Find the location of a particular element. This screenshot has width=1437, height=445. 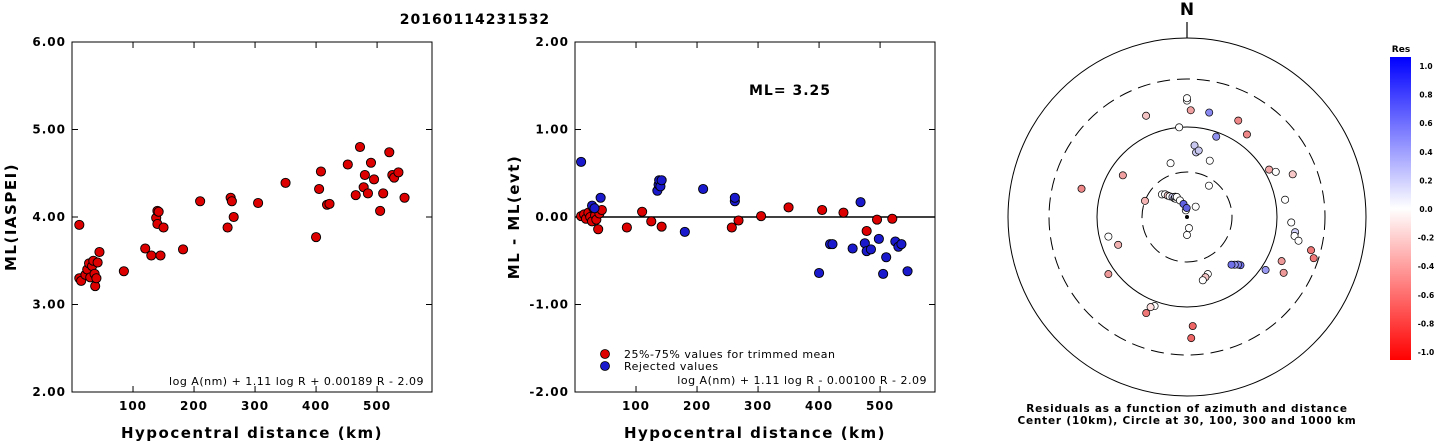

colorbar-label: -0.4 is located at coordinates (1426, 266).